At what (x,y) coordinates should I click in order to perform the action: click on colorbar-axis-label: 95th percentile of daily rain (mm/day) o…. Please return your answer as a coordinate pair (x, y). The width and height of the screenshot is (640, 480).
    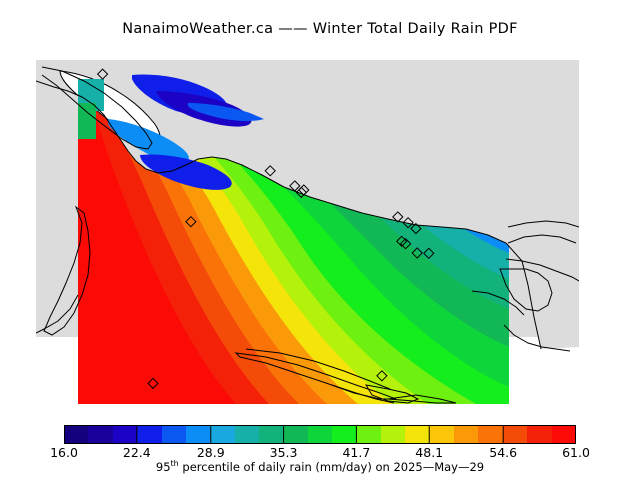
    Looking at the image, I should click on (320, 466).